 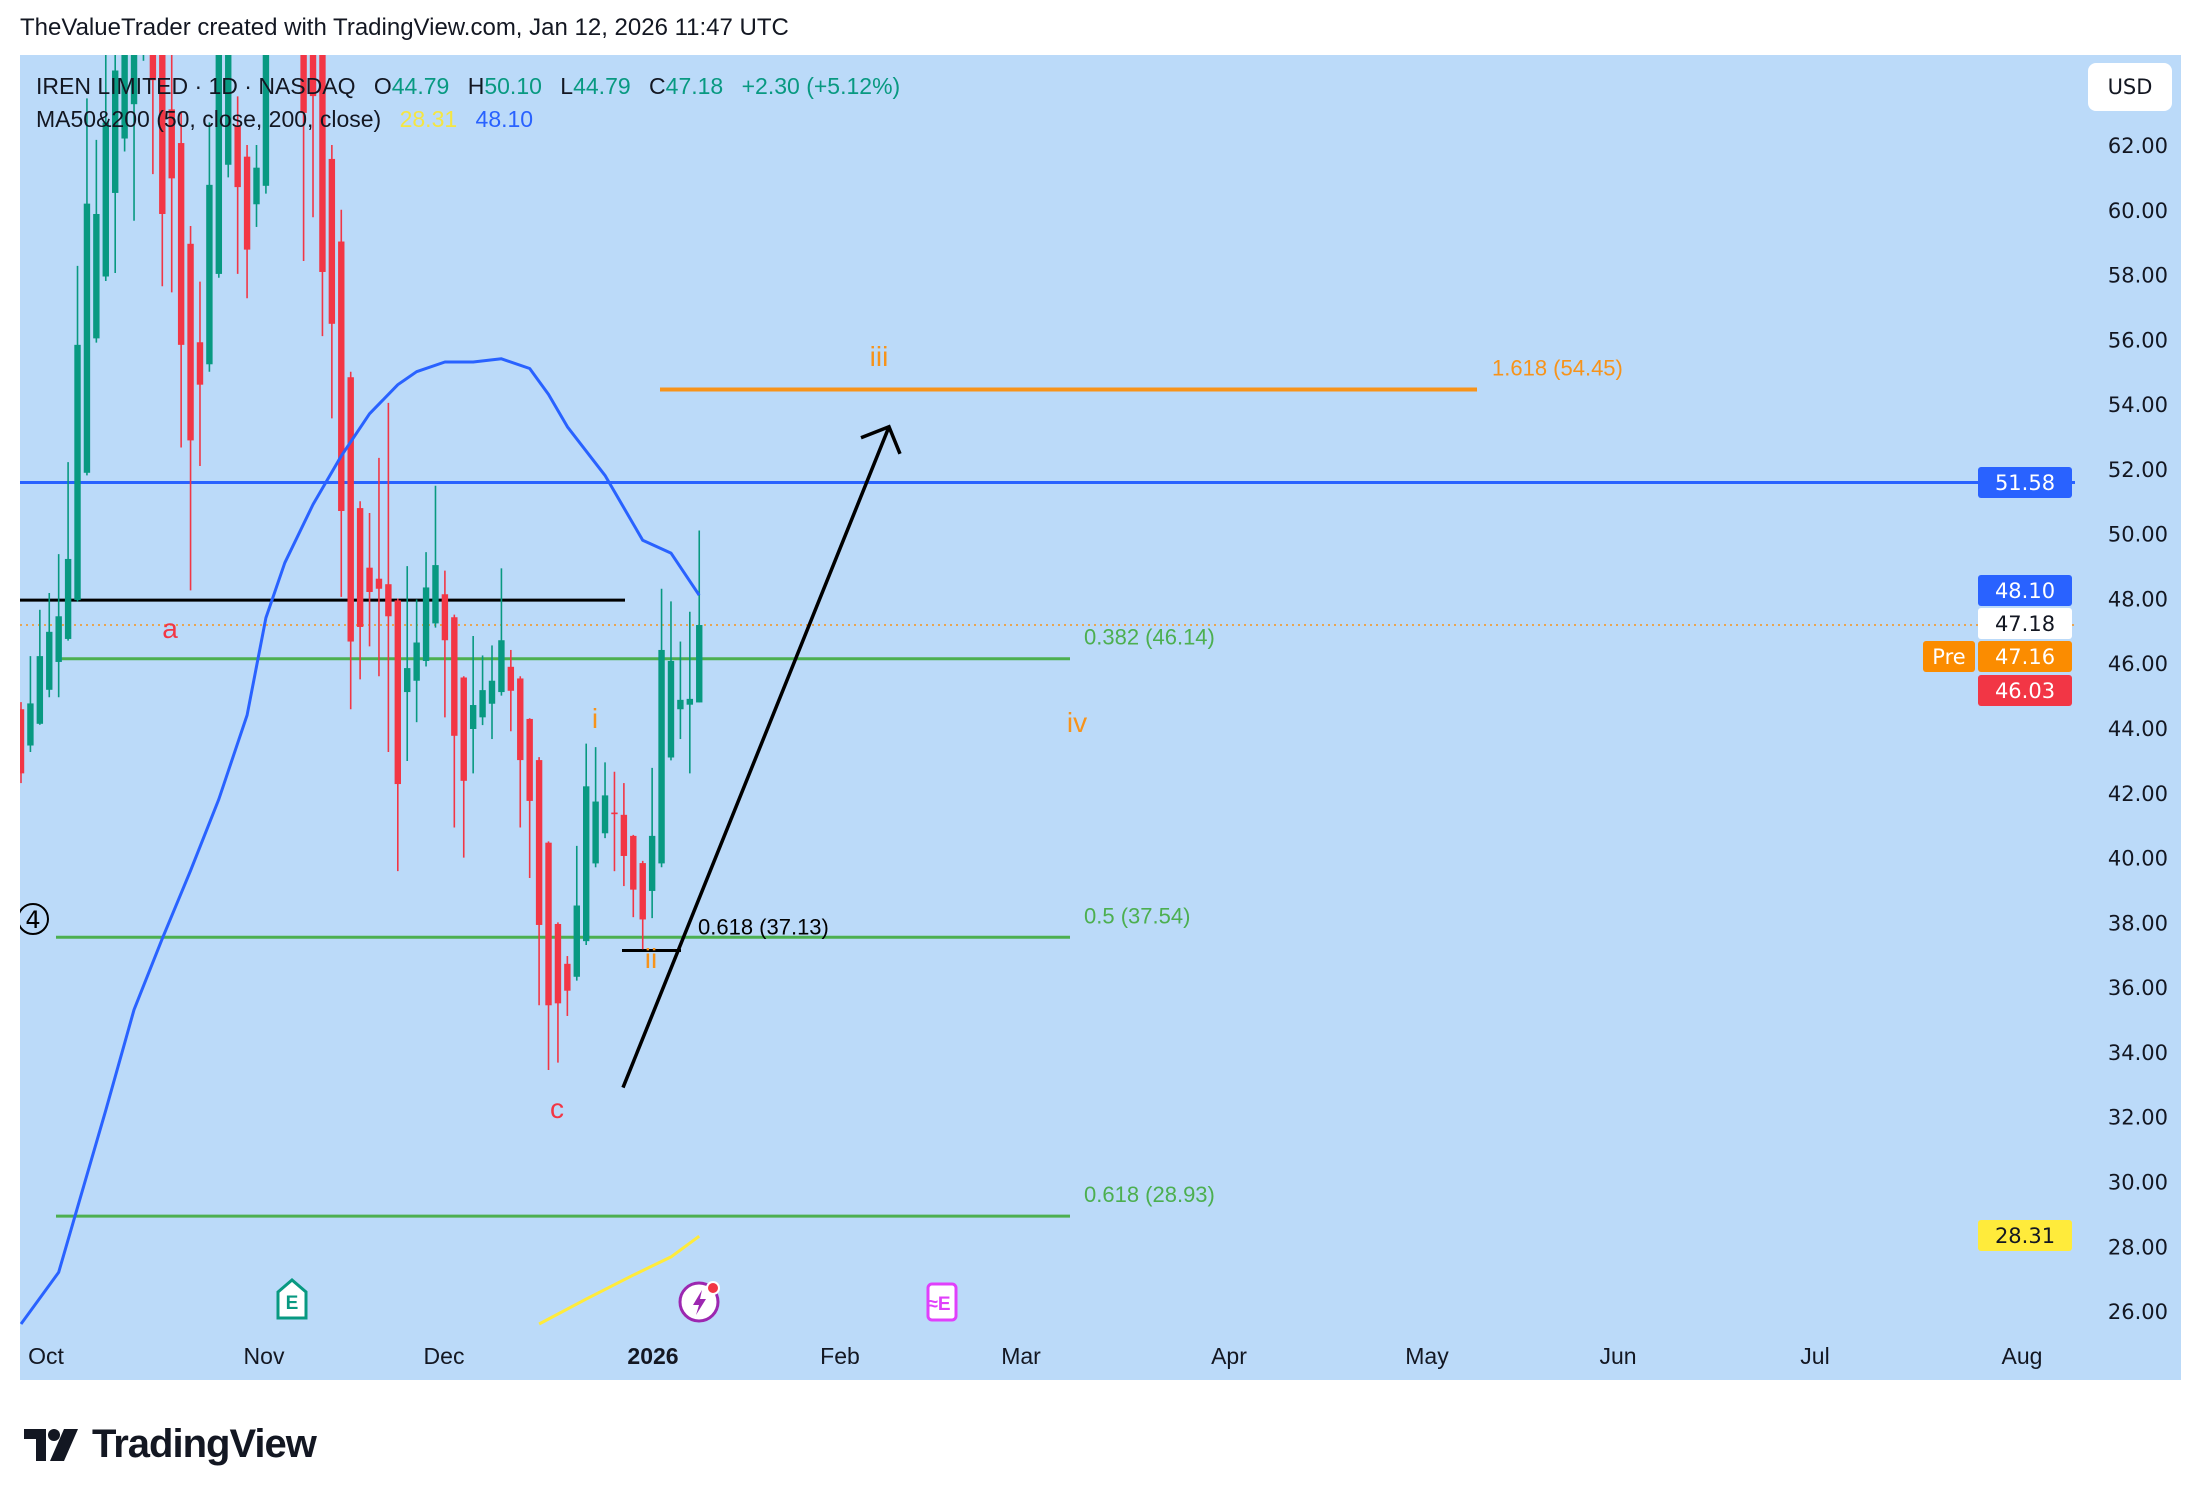 I want to click on tradingview-logo-text: TradingView, so click(x=204, y=1444).